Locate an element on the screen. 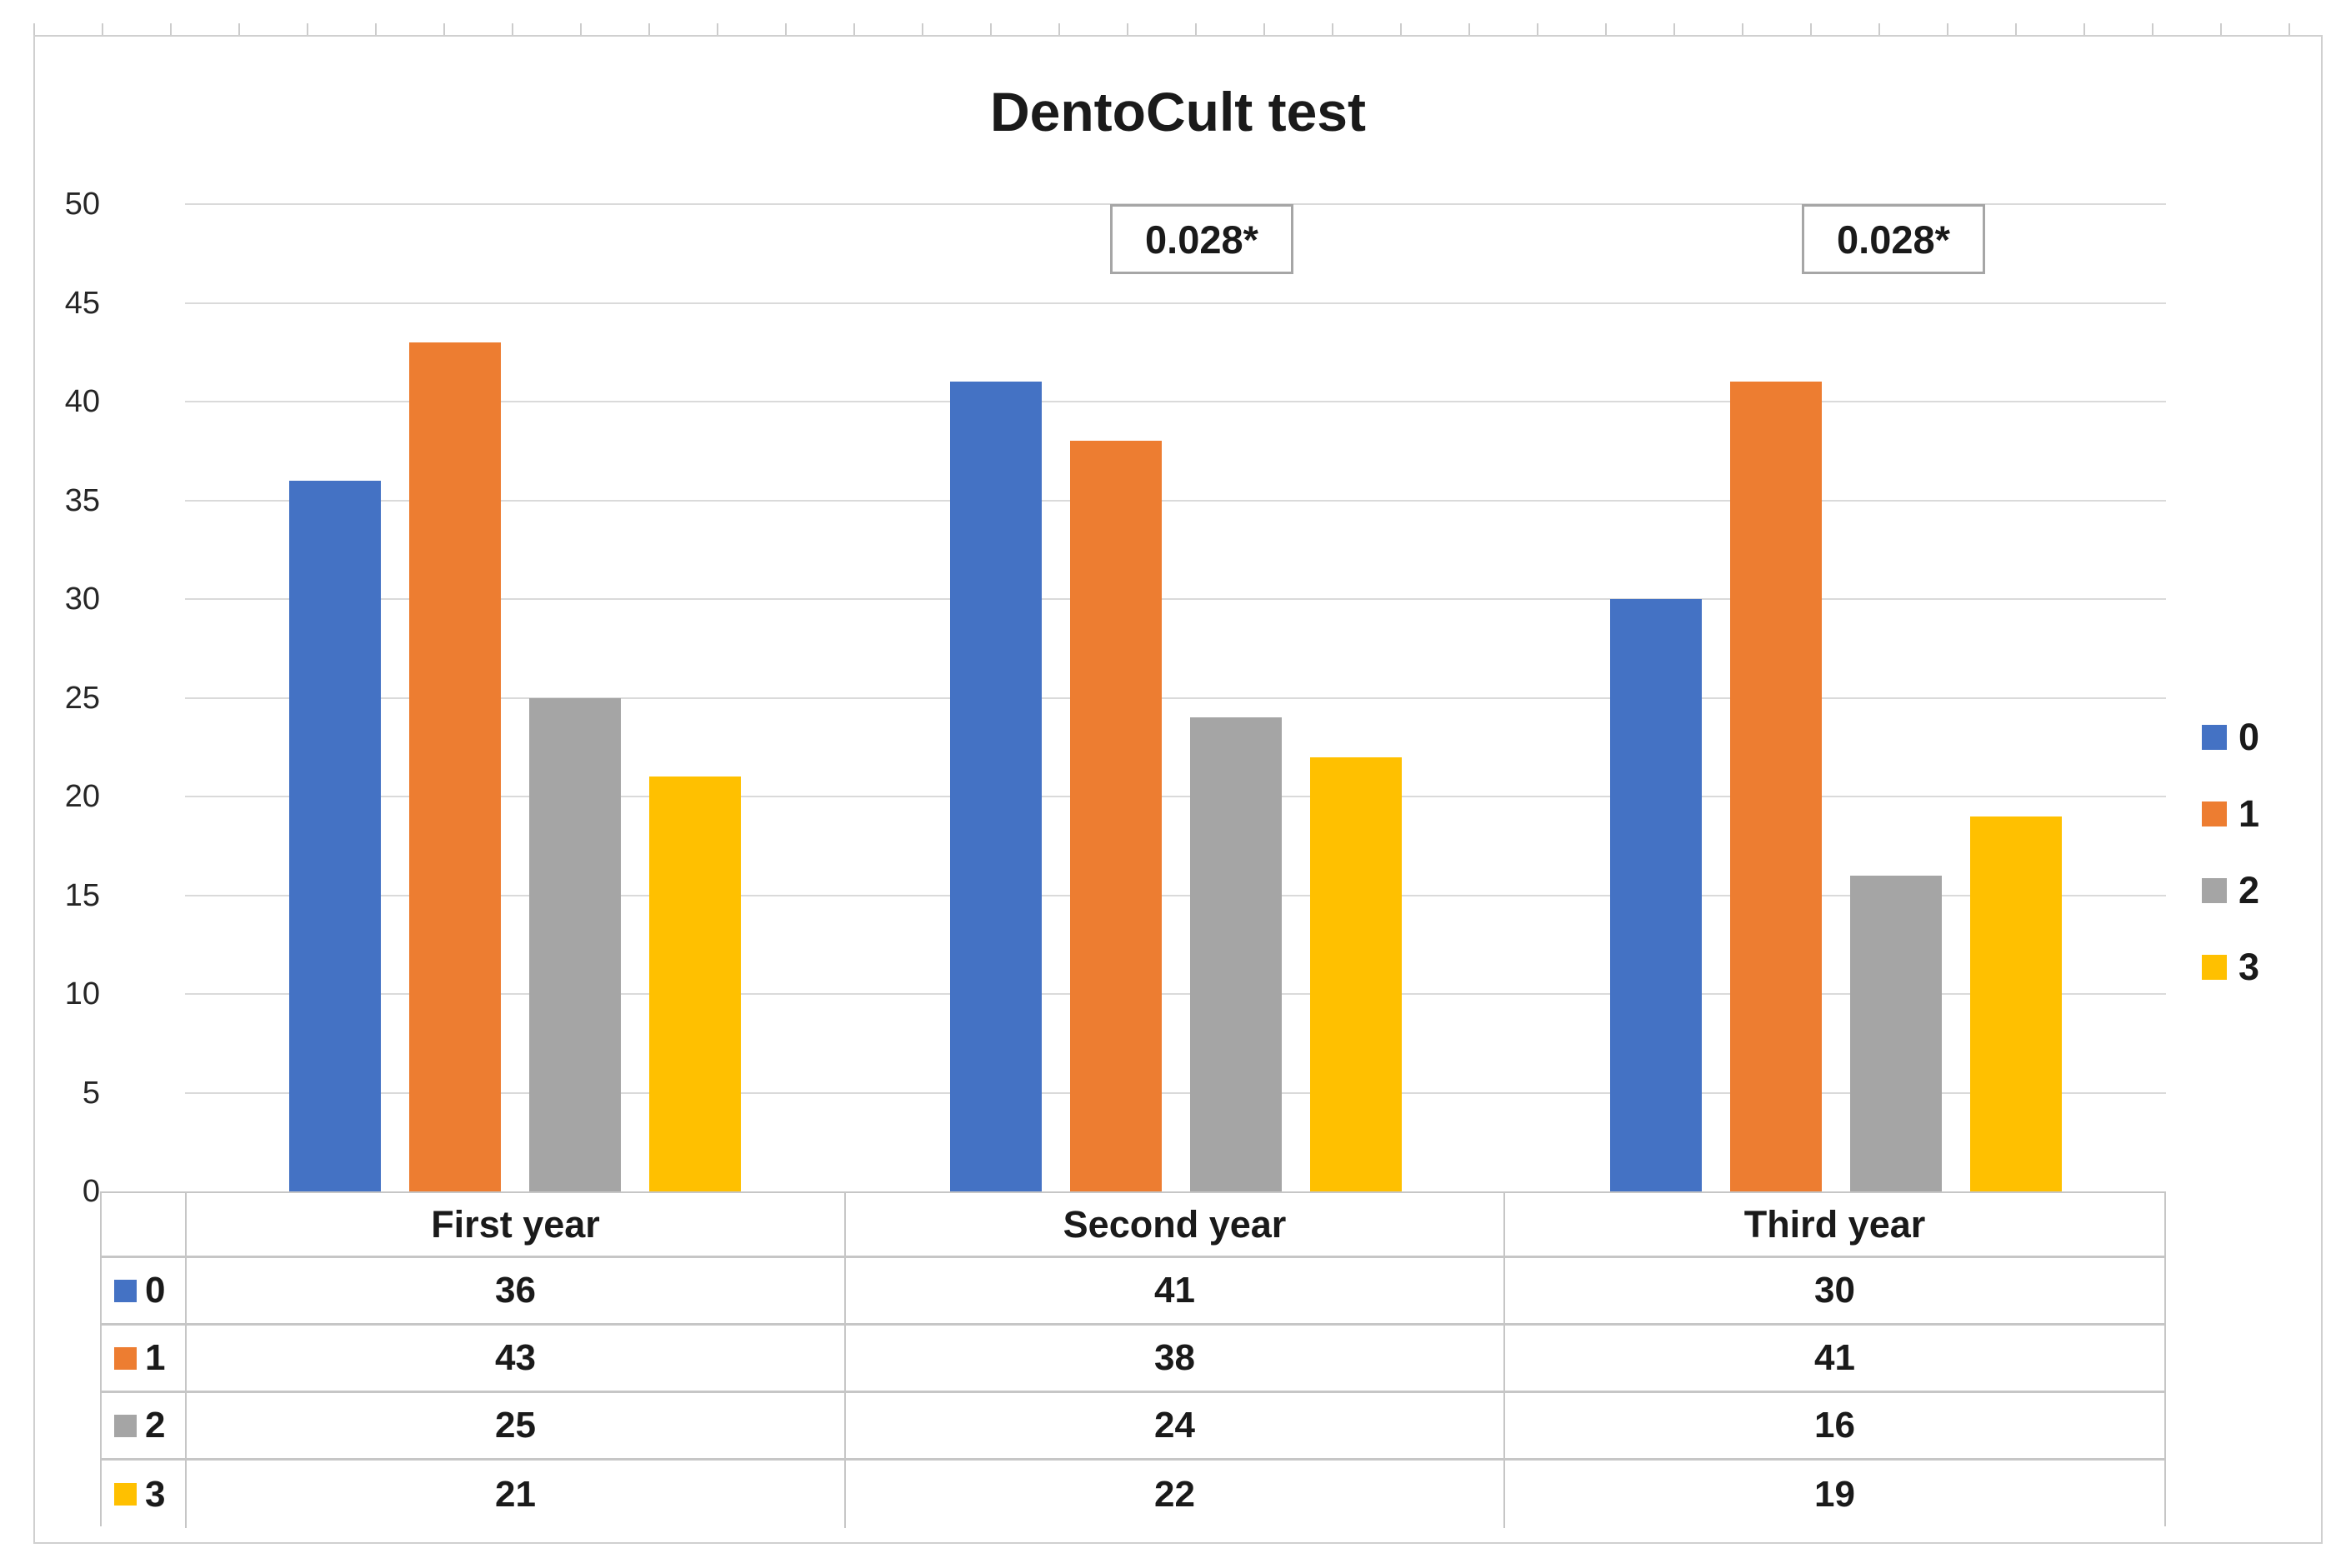 This screenshot has width=2351, height=1568. table-row-key-3: 3 is located at coordinates (144, 1494).